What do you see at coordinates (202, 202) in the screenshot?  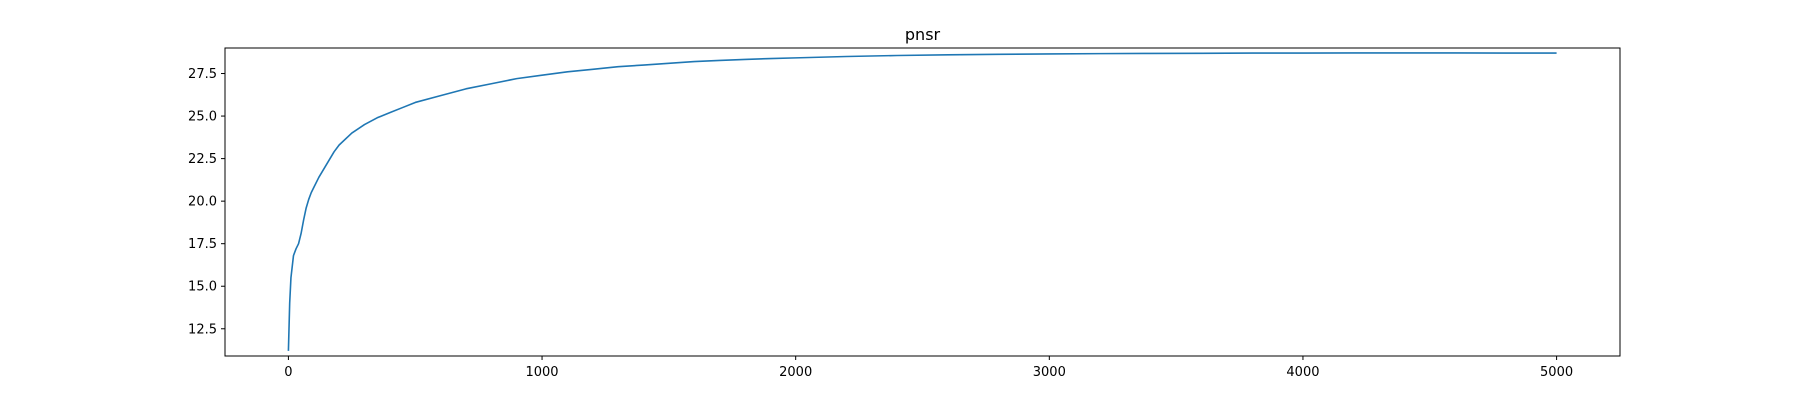 I see `y-tick-label: 20.0` at bounding box center [202, 202].